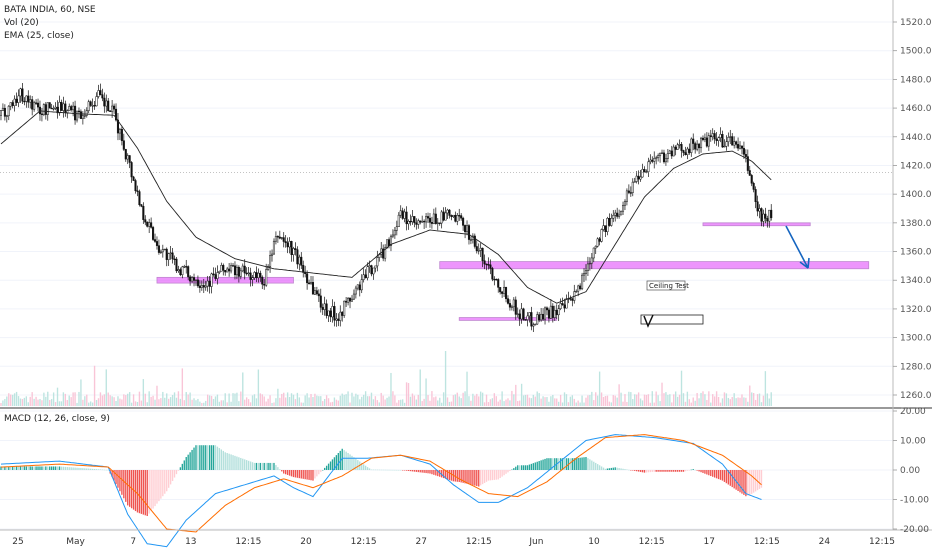  What do you see at coordinates (672, 319) in the screenshot?
I see `annotation-box` at bounding box center [672, 319].